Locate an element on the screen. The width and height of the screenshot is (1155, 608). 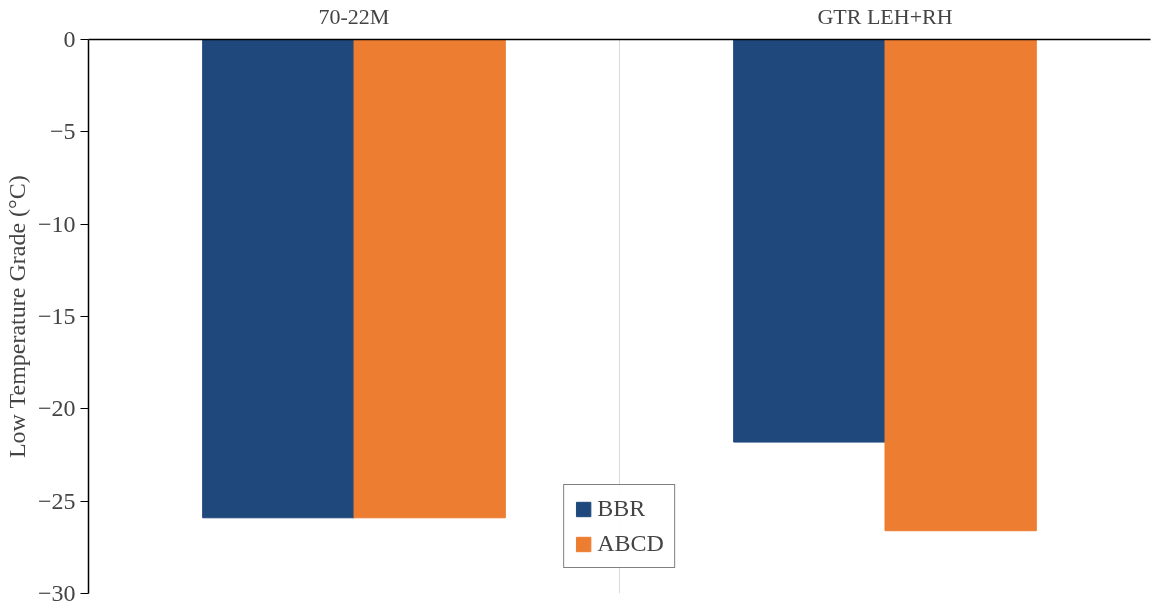
y-tick-label: 0 is located at coordinates (69, 39).